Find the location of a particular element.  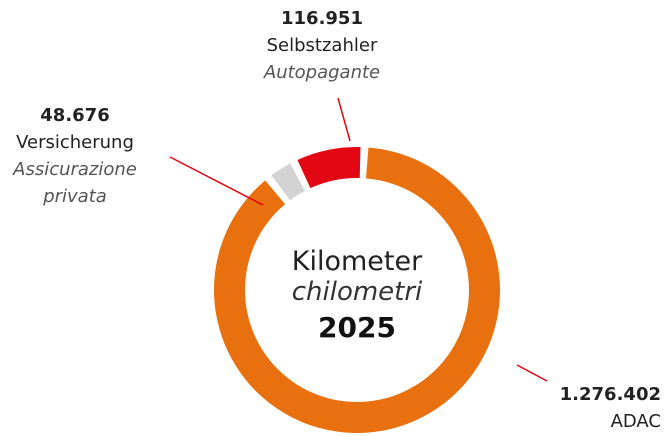

center-title: Kilometer is located at coordinates (357, 261).